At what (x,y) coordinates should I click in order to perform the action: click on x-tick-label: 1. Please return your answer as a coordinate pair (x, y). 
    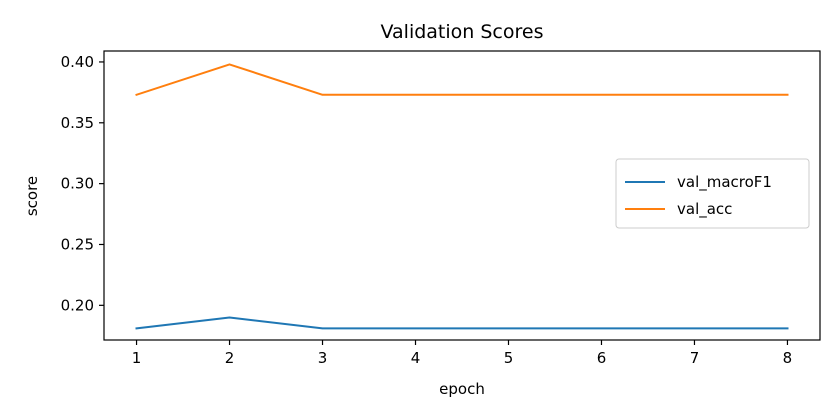
    Looking at the image, I should click on (137, 358).